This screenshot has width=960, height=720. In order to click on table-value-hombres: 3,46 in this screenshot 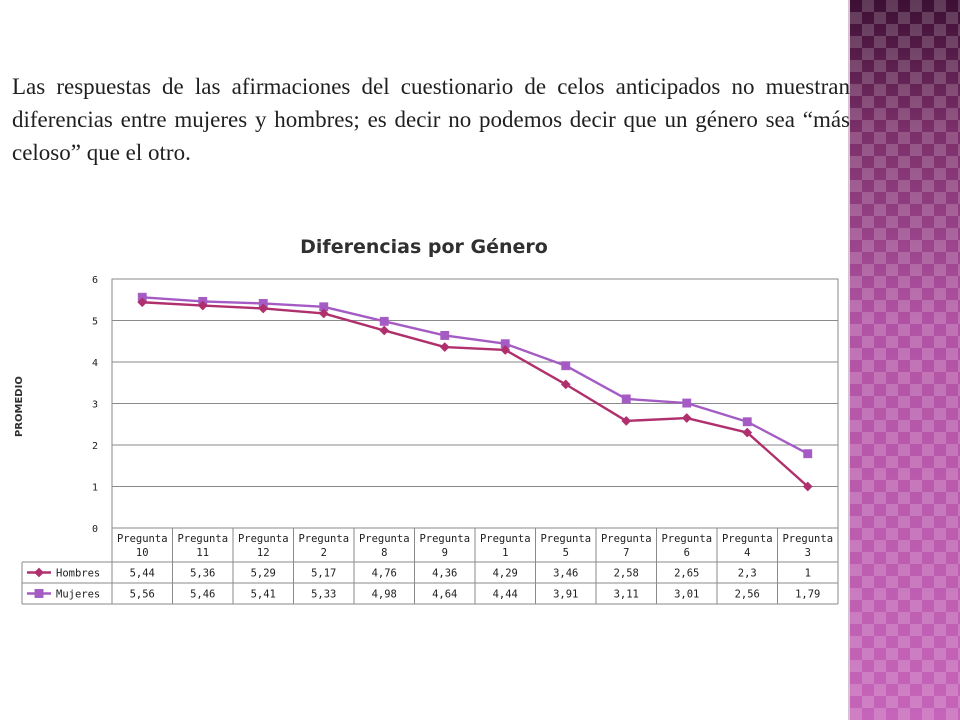, I will do `click(565, 574)`.